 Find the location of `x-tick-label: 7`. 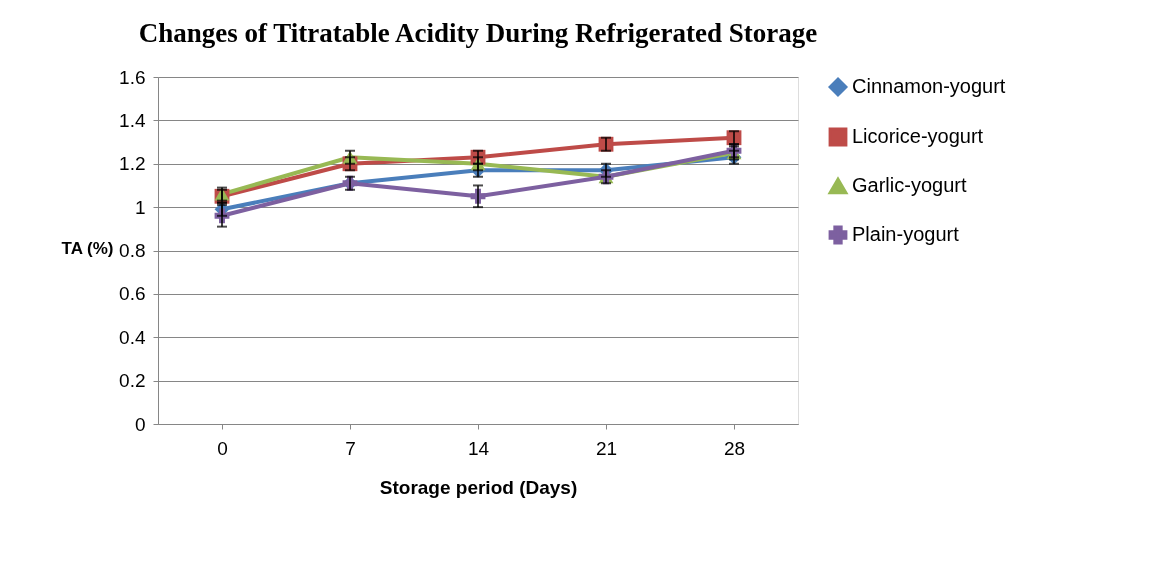

x-tick-label: 7 is located at coordinates (350, 448).